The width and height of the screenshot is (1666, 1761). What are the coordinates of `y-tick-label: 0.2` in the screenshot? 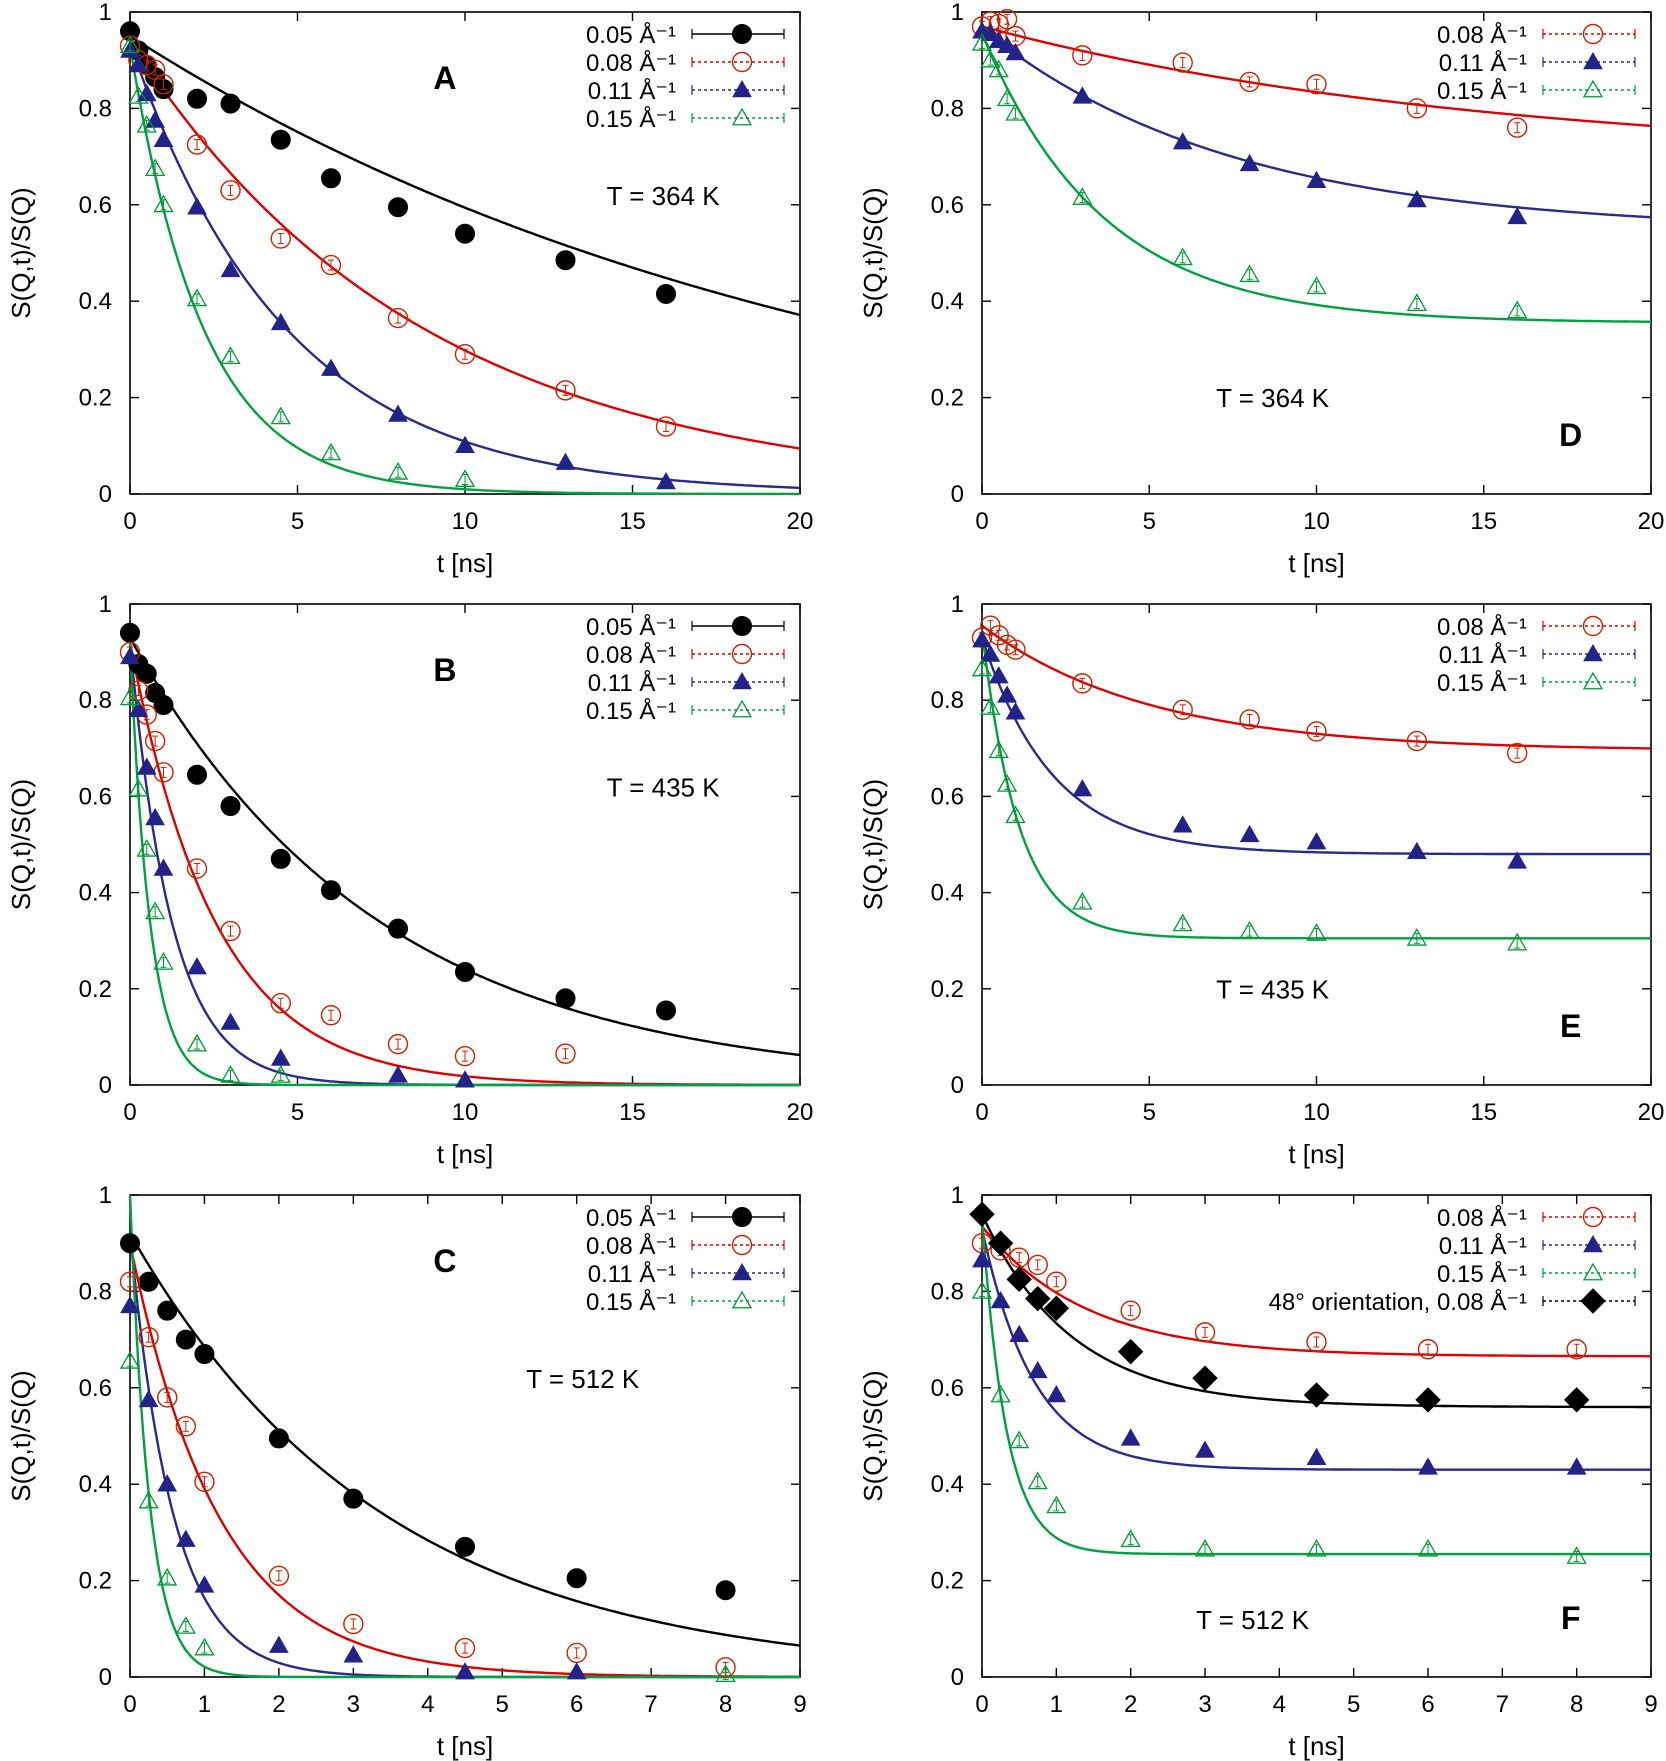 It's located at (95, 398).